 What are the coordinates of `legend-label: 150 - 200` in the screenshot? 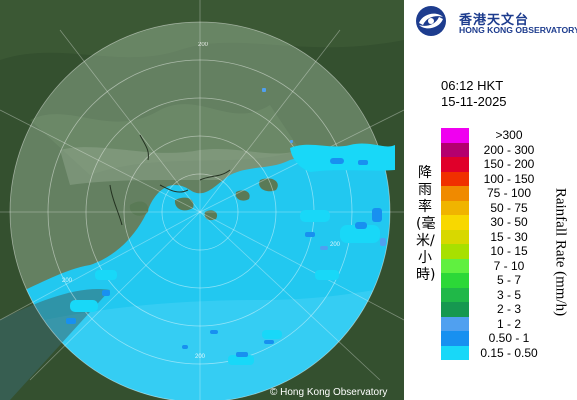 It's located at (509, 164).